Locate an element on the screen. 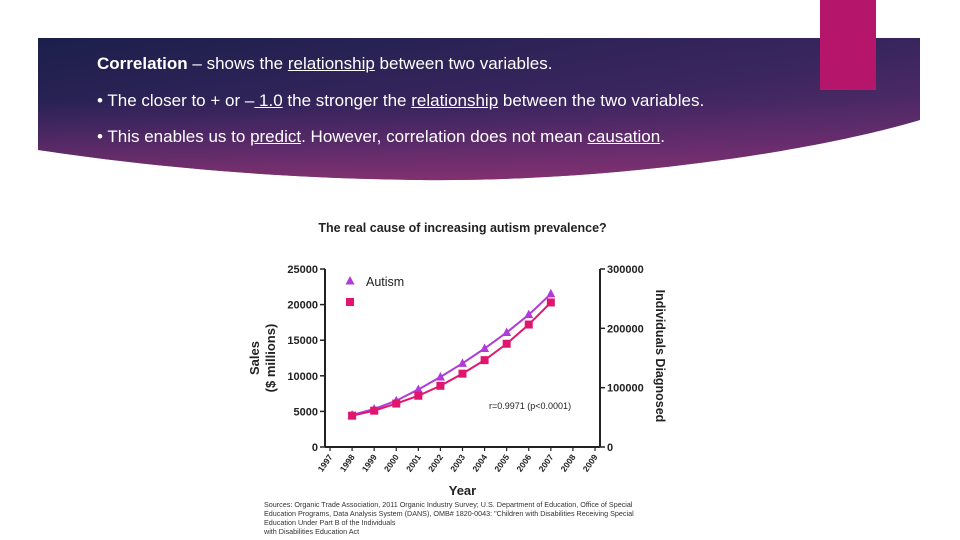 The image size is (960, 540). link-relationship: relationship is located at coordinates (331, 63).